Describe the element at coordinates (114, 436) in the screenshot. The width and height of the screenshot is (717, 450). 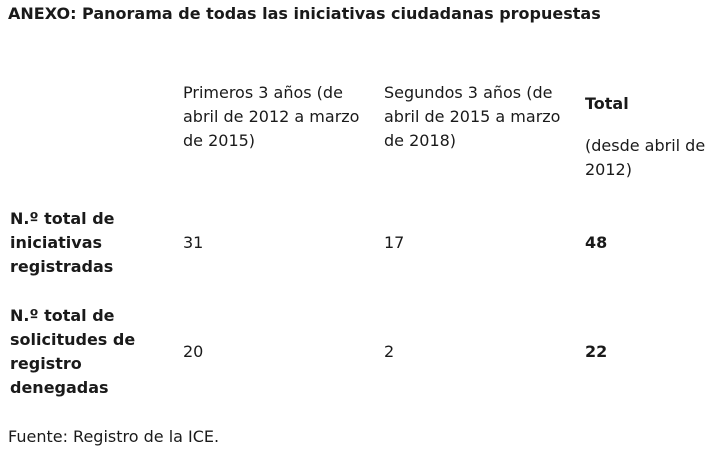
I see `source-note: Fuente: Registro de la ICE.` at that location.